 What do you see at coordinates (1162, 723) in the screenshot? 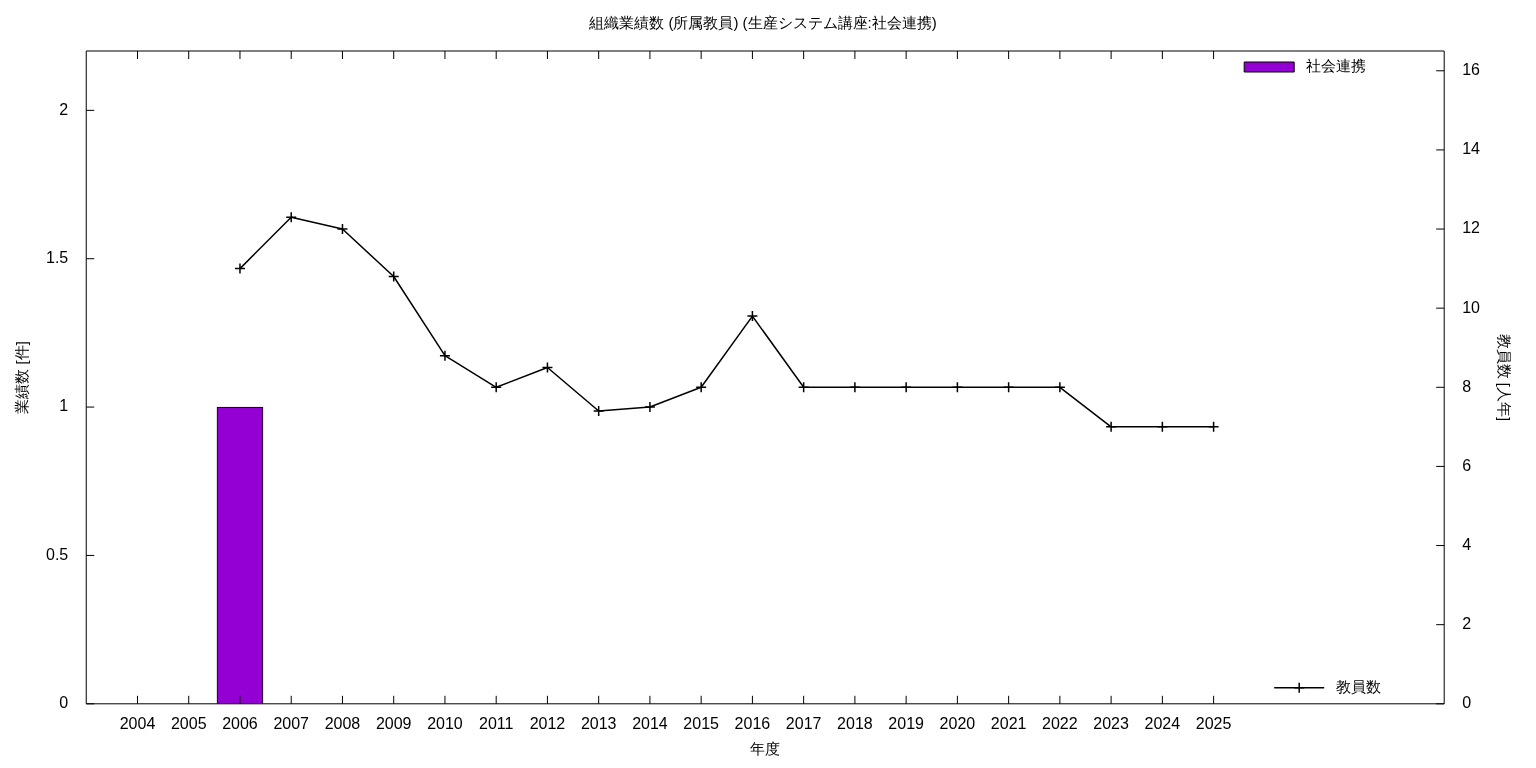
I see `x-tick-label: 2024` at bounding box center [1162, 723].